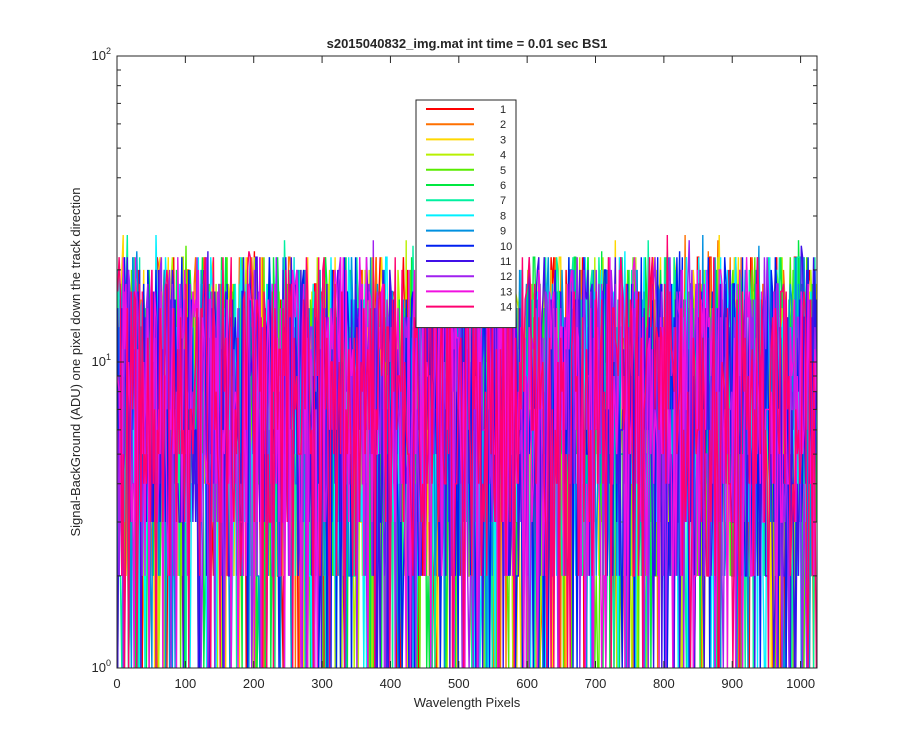  I want to click on legend-label-4: 4, so click(503, 156).